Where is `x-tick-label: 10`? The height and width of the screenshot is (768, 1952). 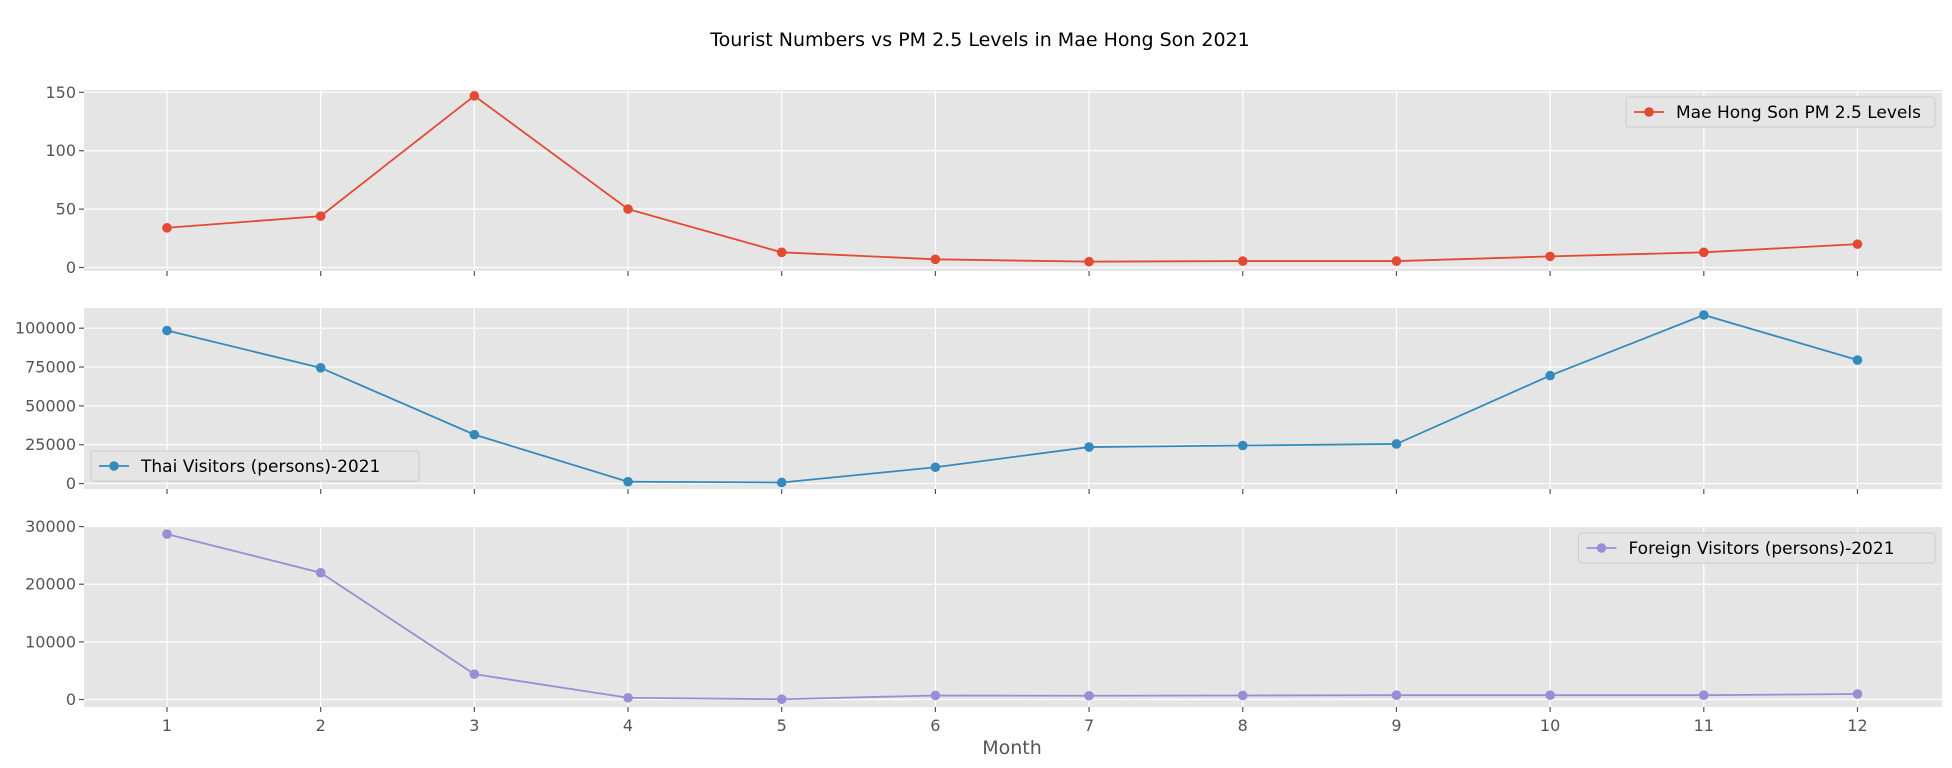 x-tick-label: 10 is located at coordinates (1550, 725).